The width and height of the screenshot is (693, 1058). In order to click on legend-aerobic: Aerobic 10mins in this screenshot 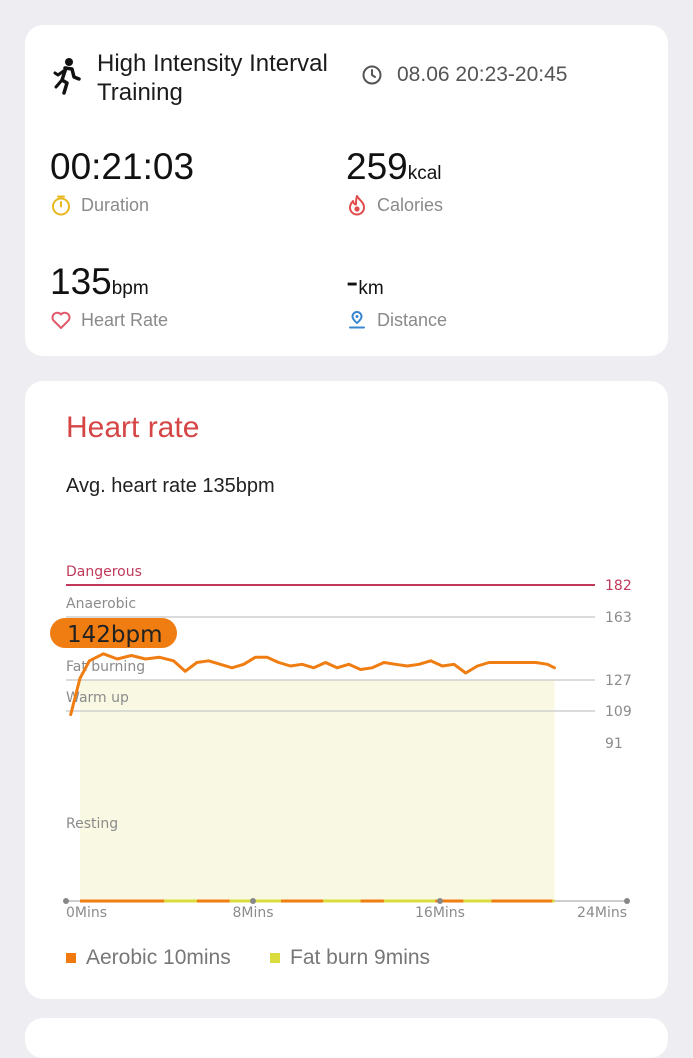, I will do `click(148, 958)`.